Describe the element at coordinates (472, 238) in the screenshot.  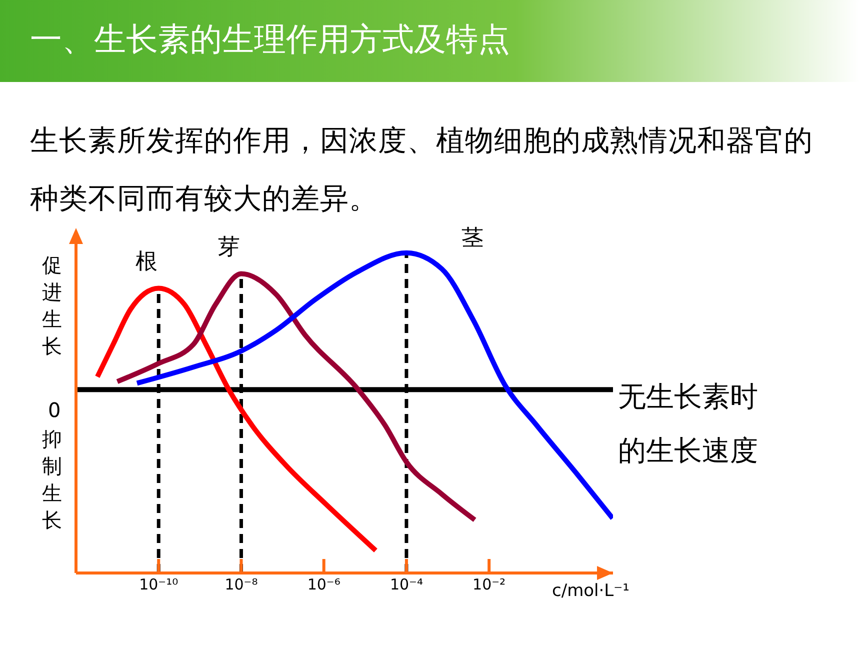
I see `series-label: 茎` at that location.